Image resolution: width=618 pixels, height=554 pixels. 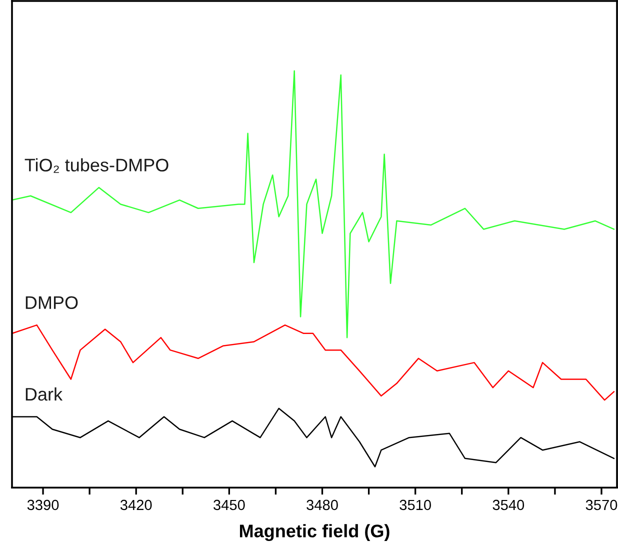 What do you see at coordinates (44, 394) in the screenshot?
I see `series-label: Dark` at bounding box center [44, 394].